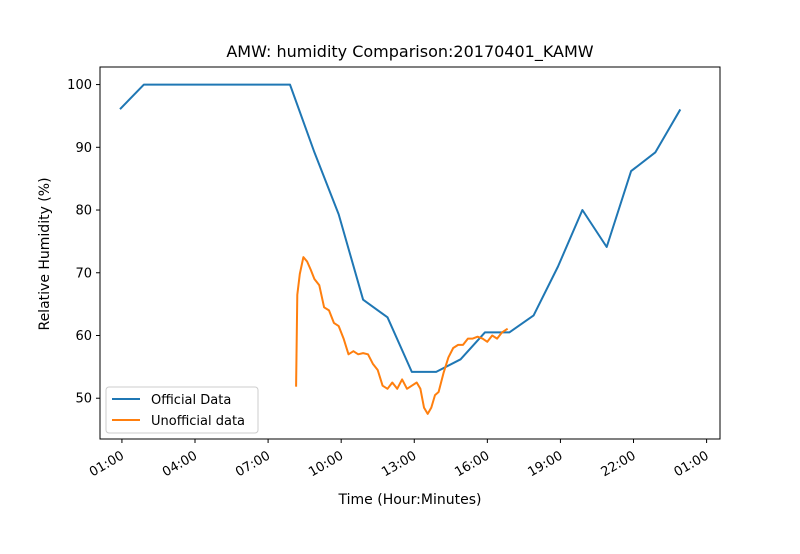  Describe the element at coordinates (83, 399) in the screenshot. I see `y-tick-label: 50` at that location.